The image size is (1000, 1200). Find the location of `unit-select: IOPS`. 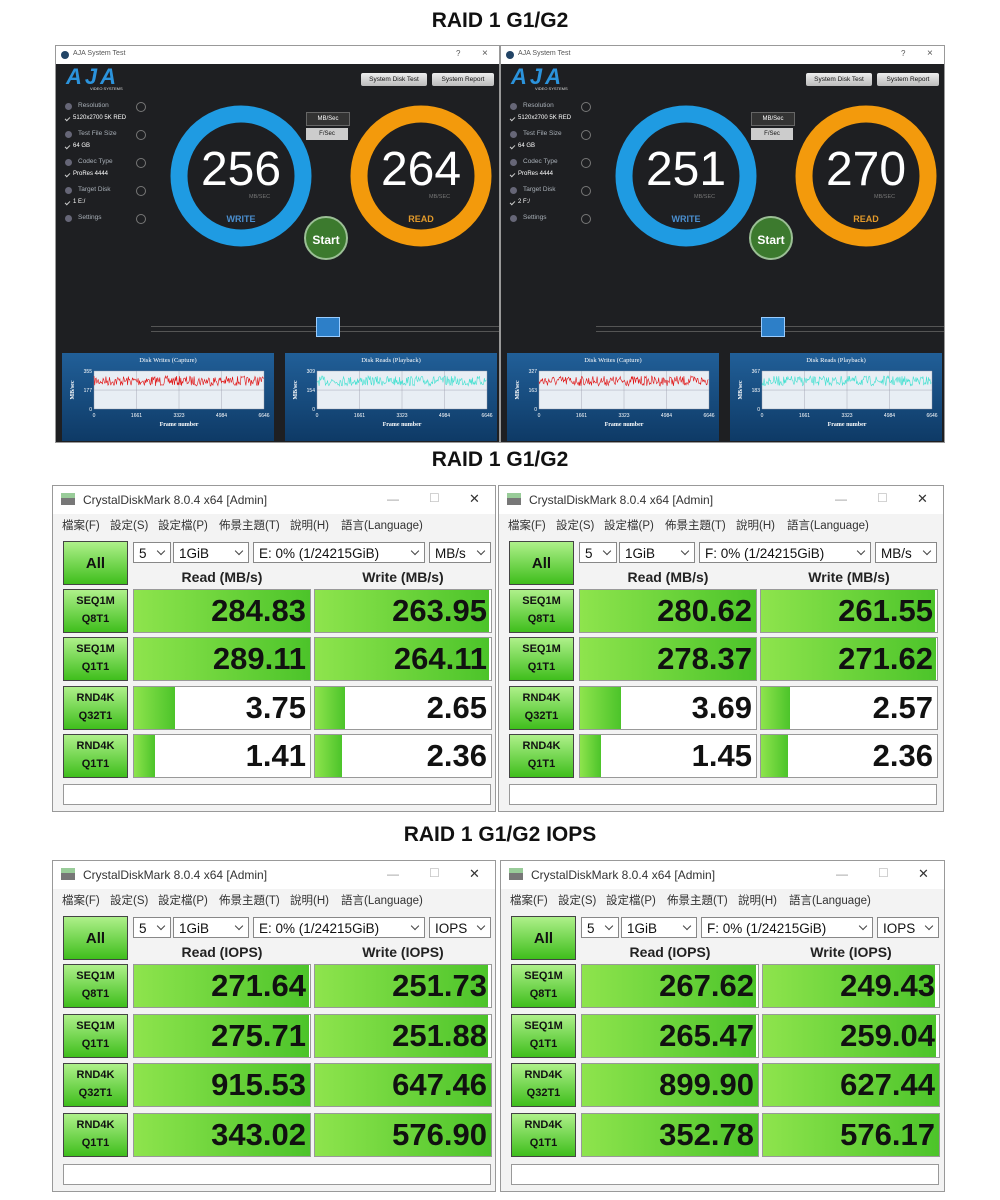

unit-select: IOPS is located at coordinates (460, 927).